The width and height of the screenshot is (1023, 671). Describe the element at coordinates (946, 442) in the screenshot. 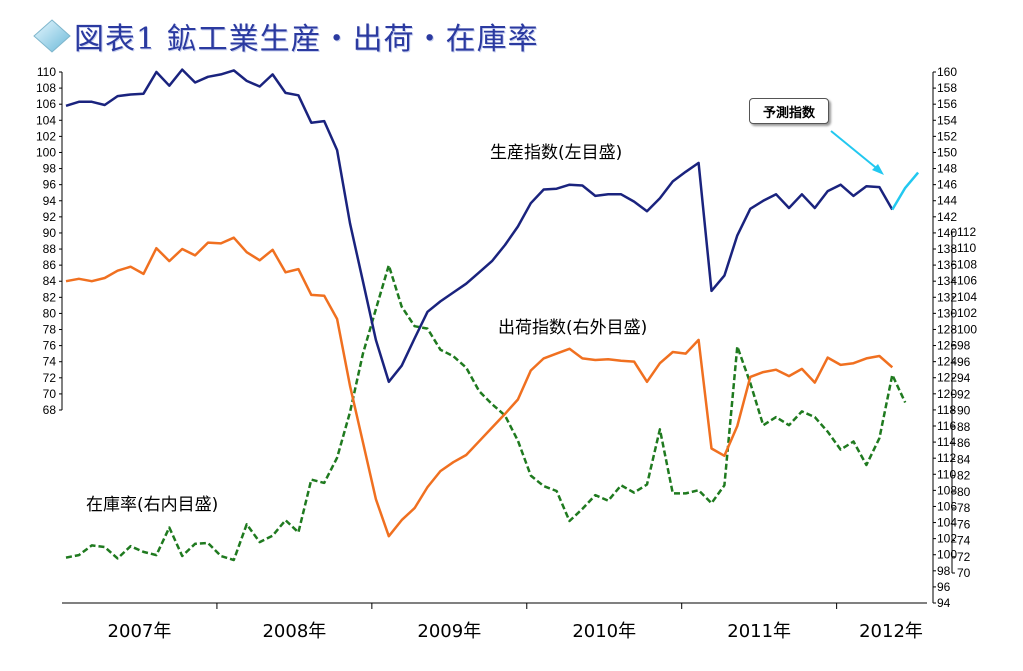

I see `right-outer-axis-tick-label: 114` at that location.